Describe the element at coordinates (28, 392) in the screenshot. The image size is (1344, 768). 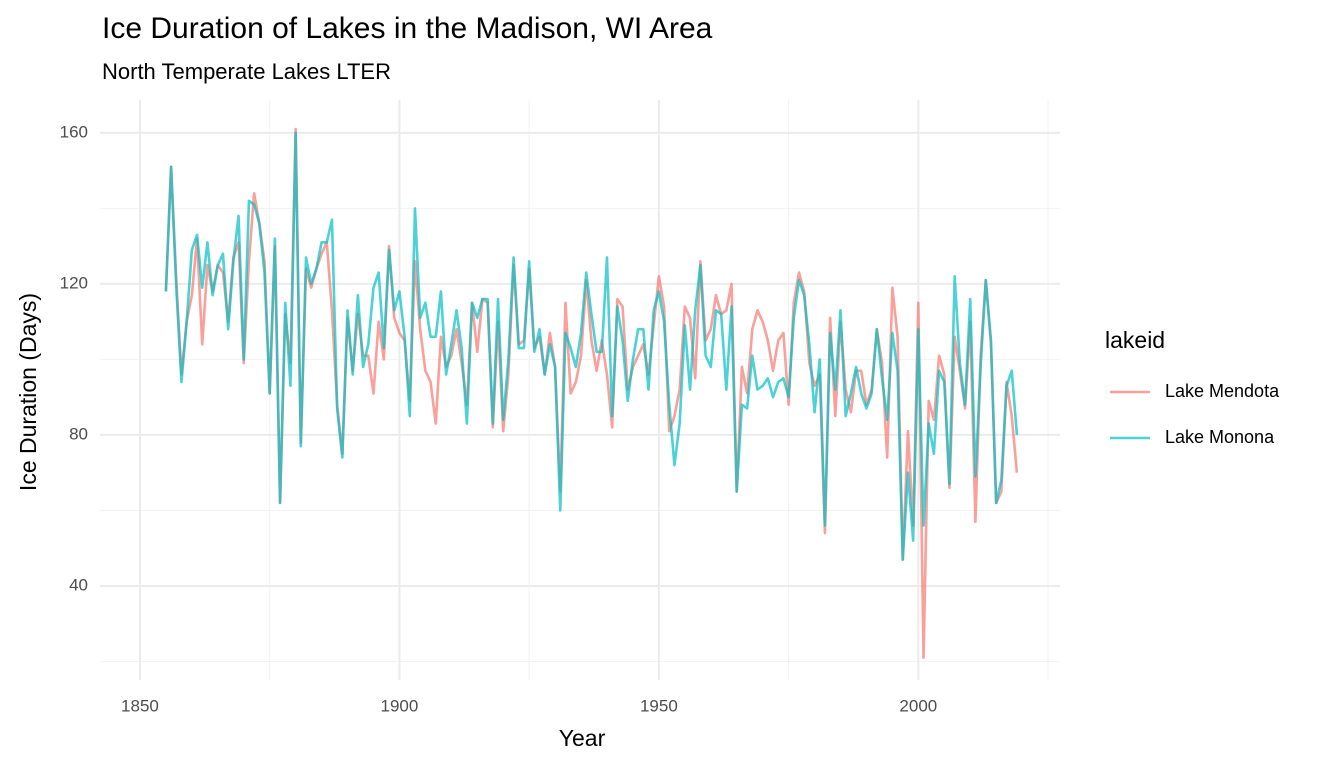
I see `y-axis-label: Ice Duration (Days)` at that location.